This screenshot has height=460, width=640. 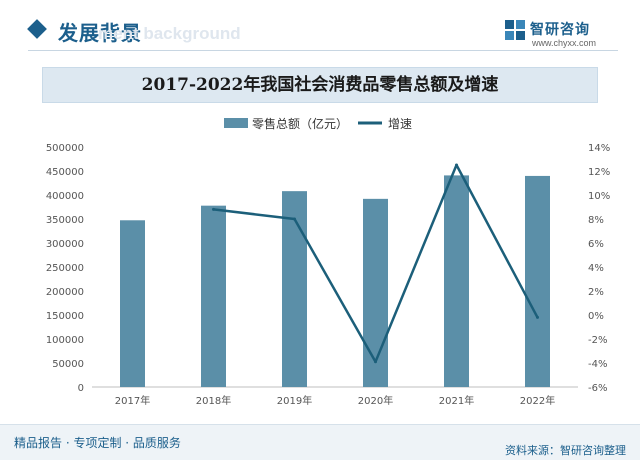 What do you see at coordinates (599, 172) in the screenshot?
I see `y-right-tick-label: 12%` at bounding box center [599, 172].